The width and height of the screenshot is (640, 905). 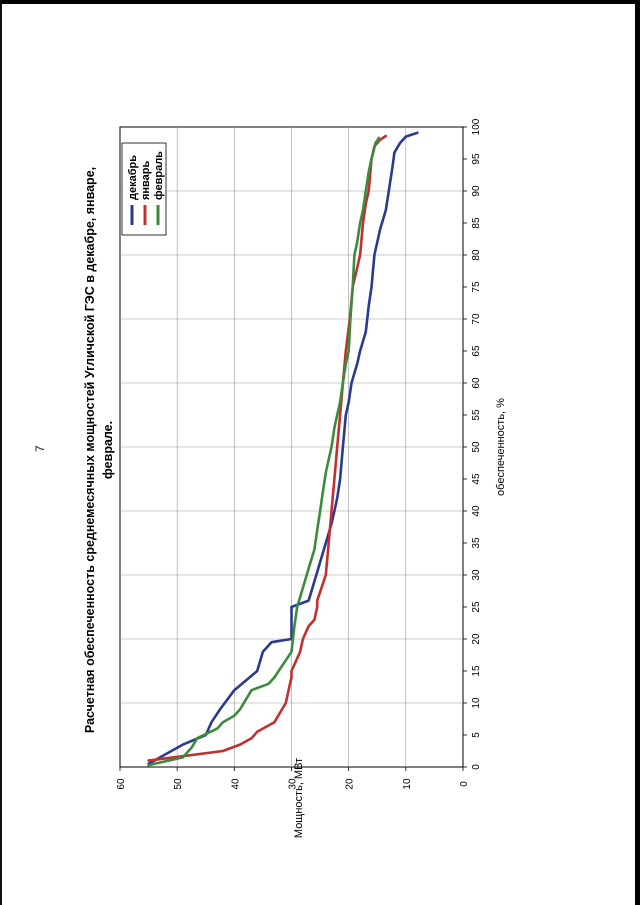 What do you see at coordinates (476, 575) in the screenshot?
I see `x-tick-label-30: 30` at bounding box center [476, 575].